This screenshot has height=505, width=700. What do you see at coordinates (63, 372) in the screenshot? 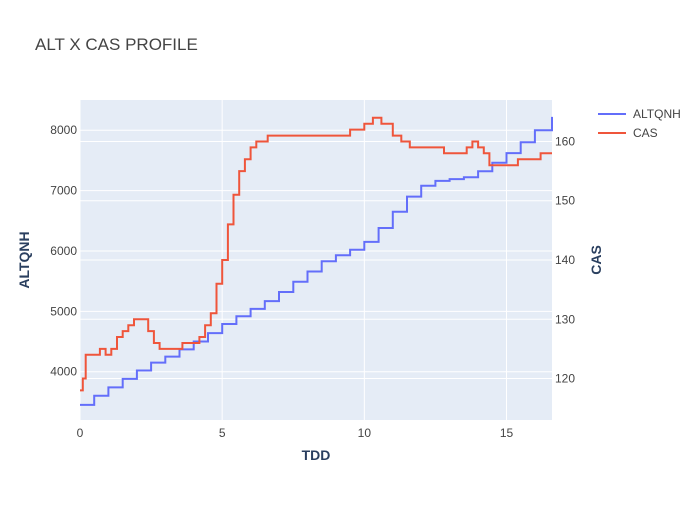
I see `y-tick-label: 4000` at bounding box center [63, 372].